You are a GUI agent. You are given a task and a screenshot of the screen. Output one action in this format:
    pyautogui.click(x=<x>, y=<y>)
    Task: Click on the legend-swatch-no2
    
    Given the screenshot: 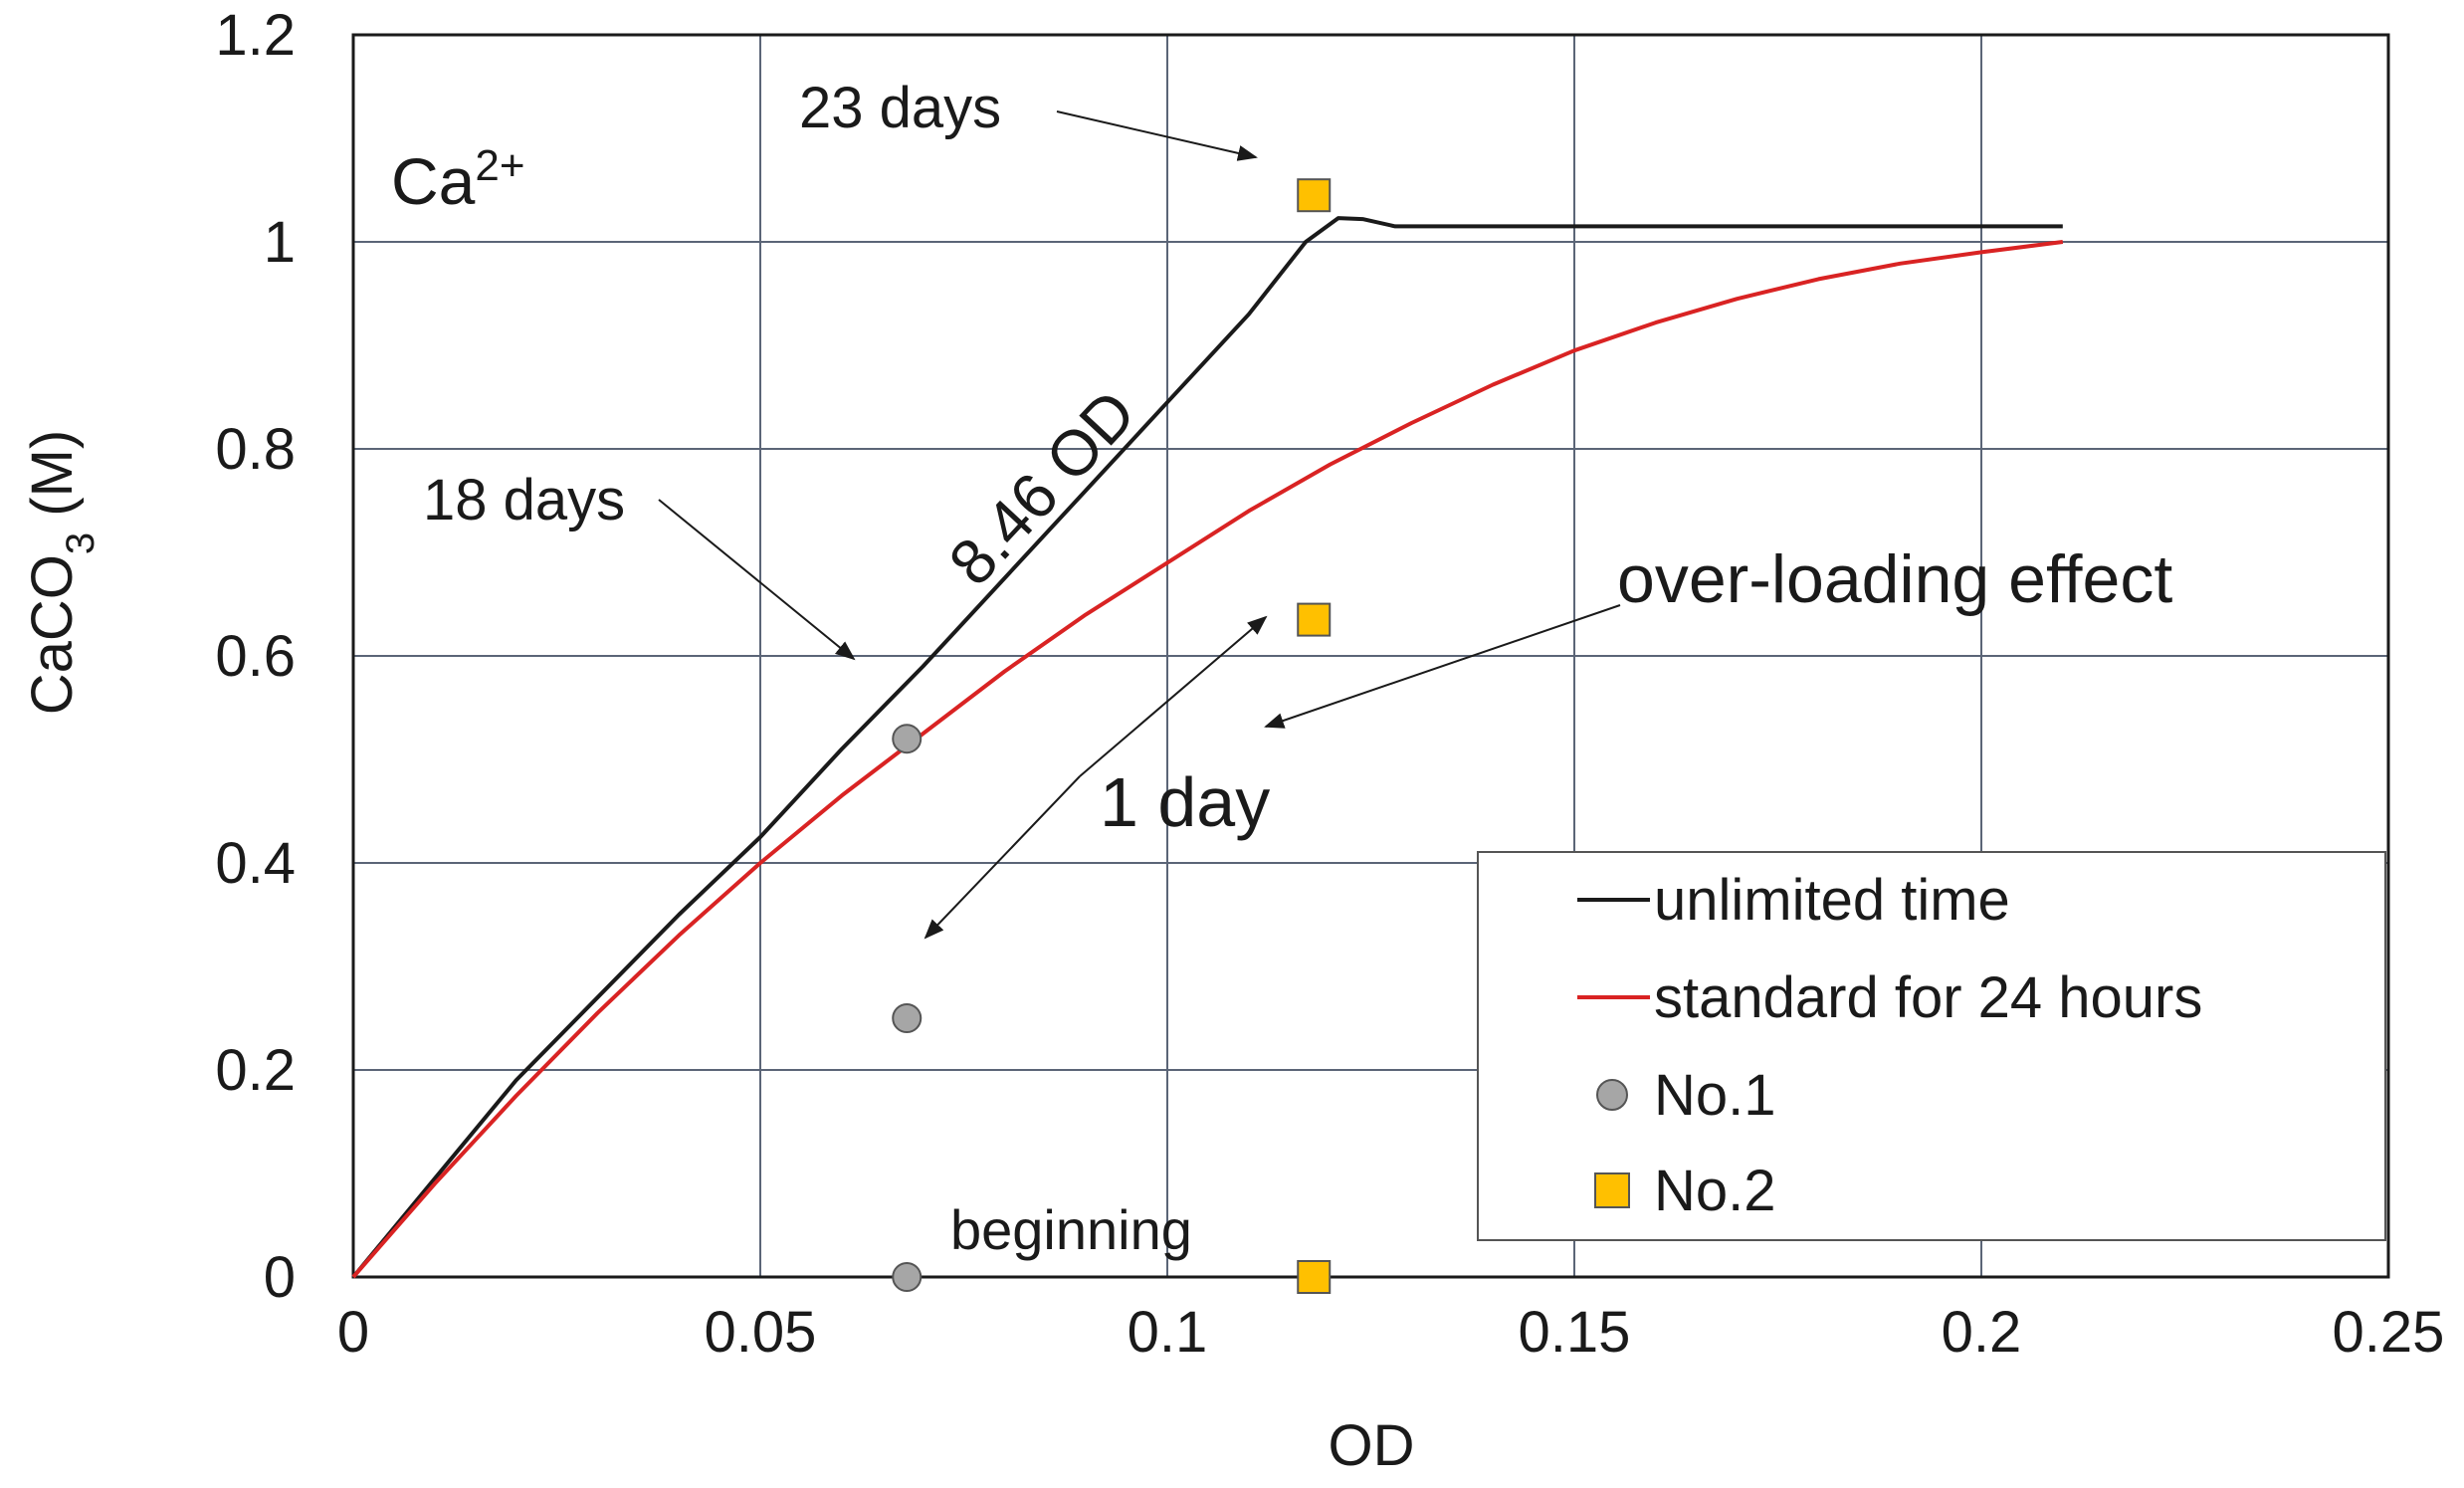 What is the action you would take?
    pyautogui.click(x=1612, y=1190)
    